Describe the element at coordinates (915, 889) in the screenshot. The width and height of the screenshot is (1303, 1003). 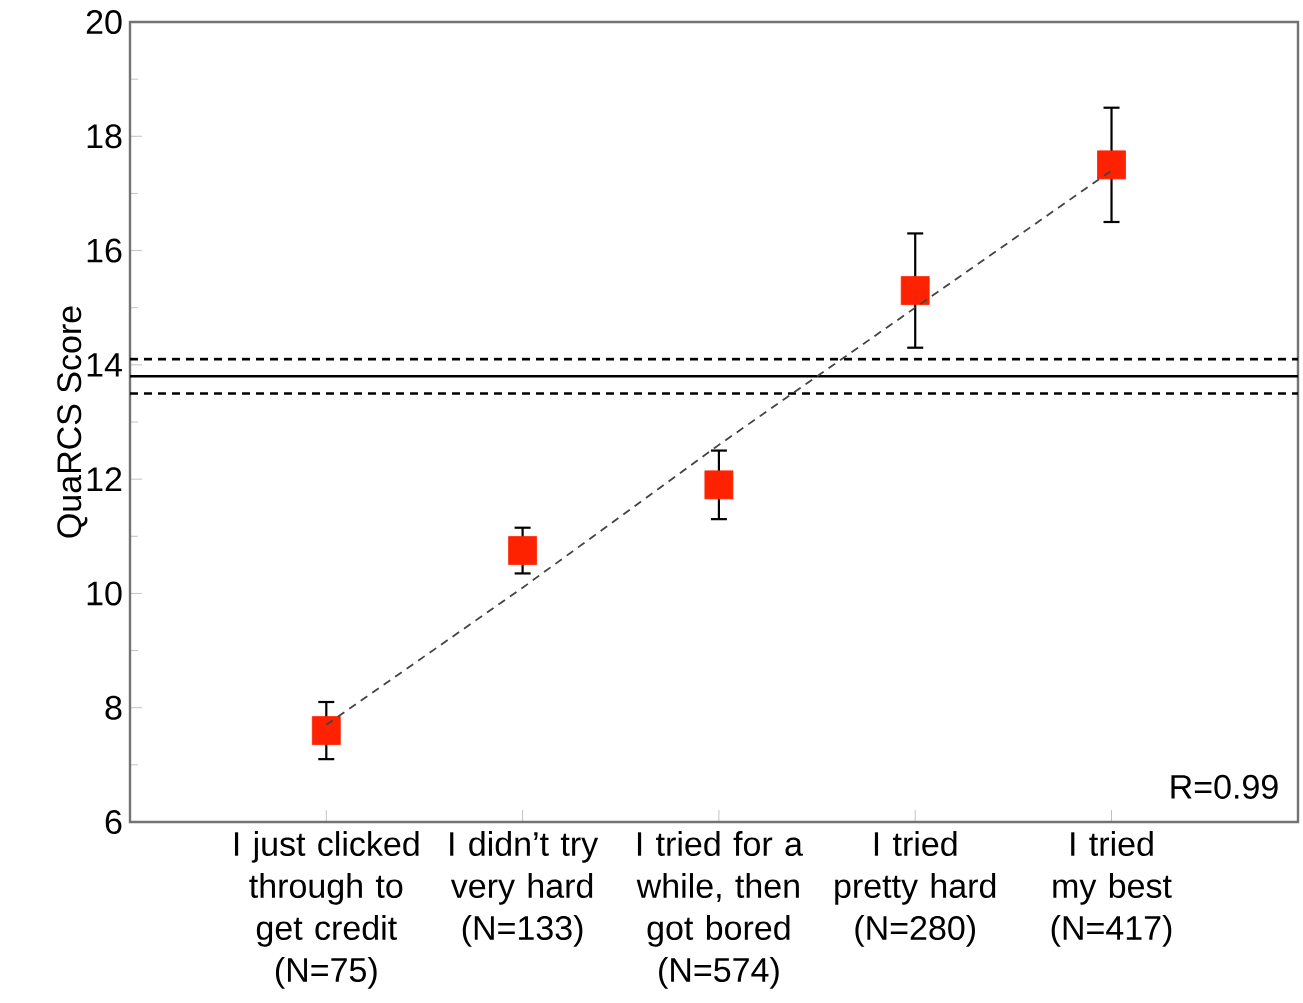
I see `x-tick-label: I tried pretty hard (N=280)` at that location.